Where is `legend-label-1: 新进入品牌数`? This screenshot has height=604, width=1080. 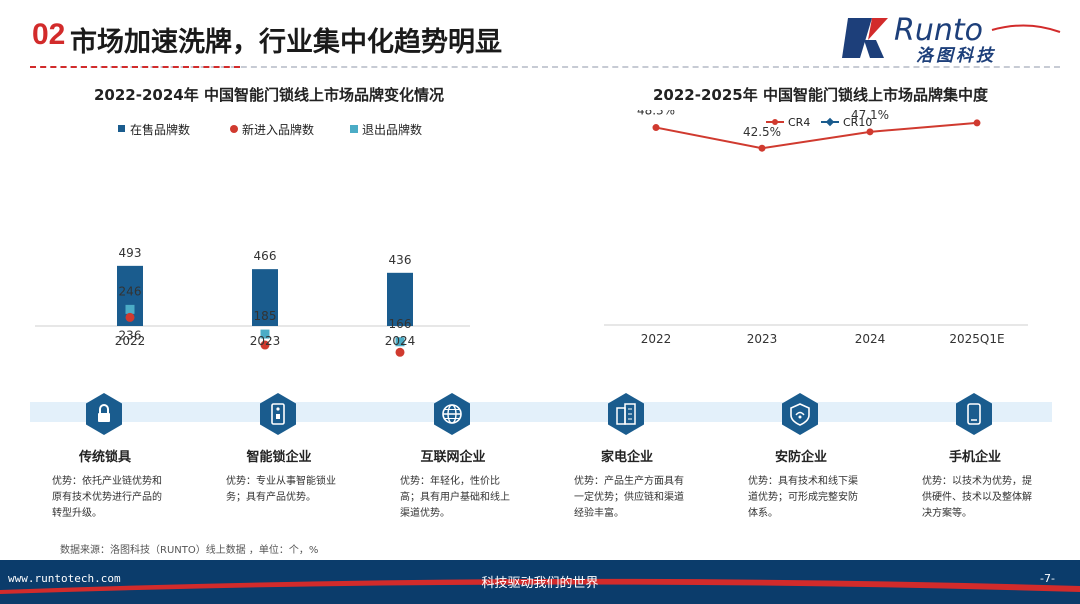 legend-label-1: 新进入品牌数 is located at coordinates (278, 129).